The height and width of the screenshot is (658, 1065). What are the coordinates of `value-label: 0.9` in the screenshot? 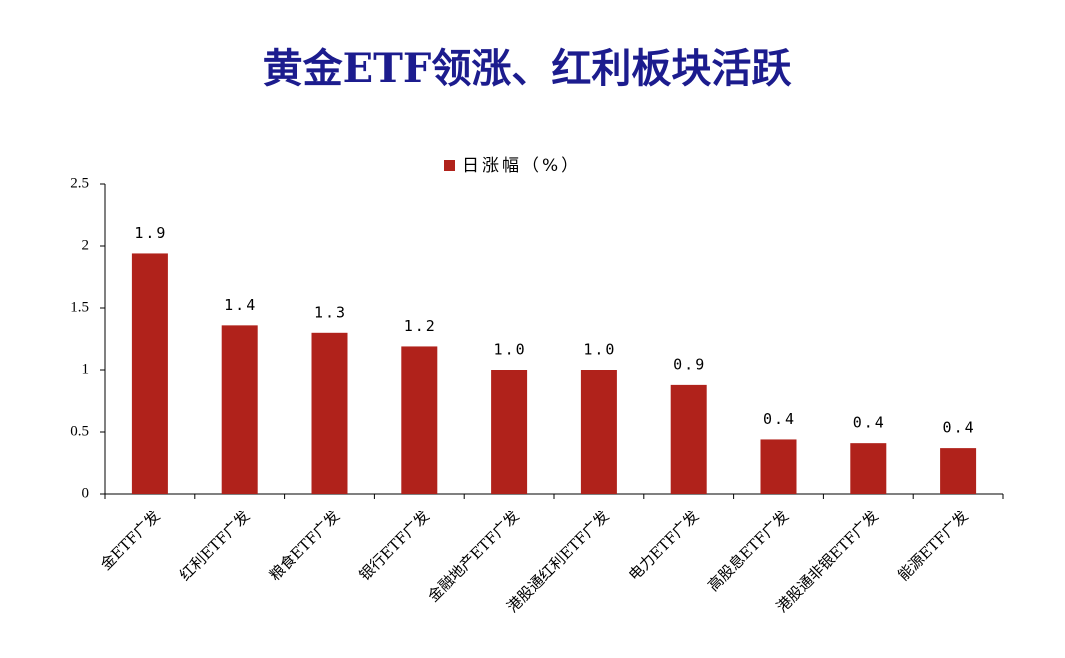 It's located at (689, 364).